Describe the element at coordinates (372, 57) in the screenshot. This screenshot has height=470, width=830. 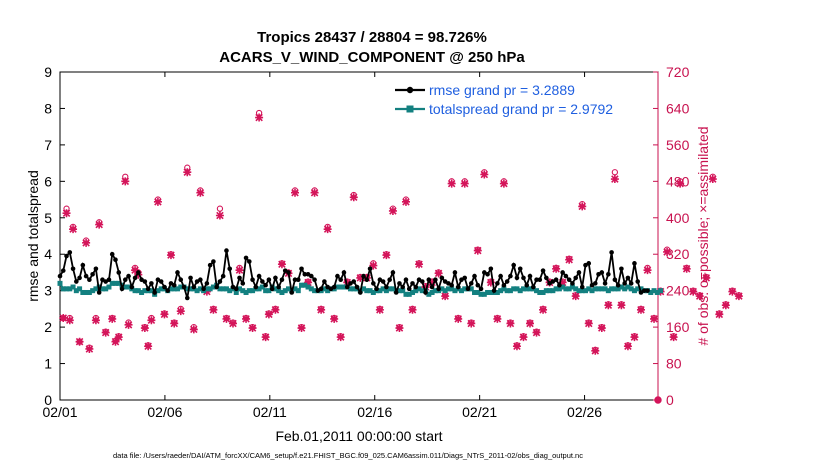
I see `chart-title-line2: ACARS_V_WIND_COMPONENT @ 250 hPa` at that location.